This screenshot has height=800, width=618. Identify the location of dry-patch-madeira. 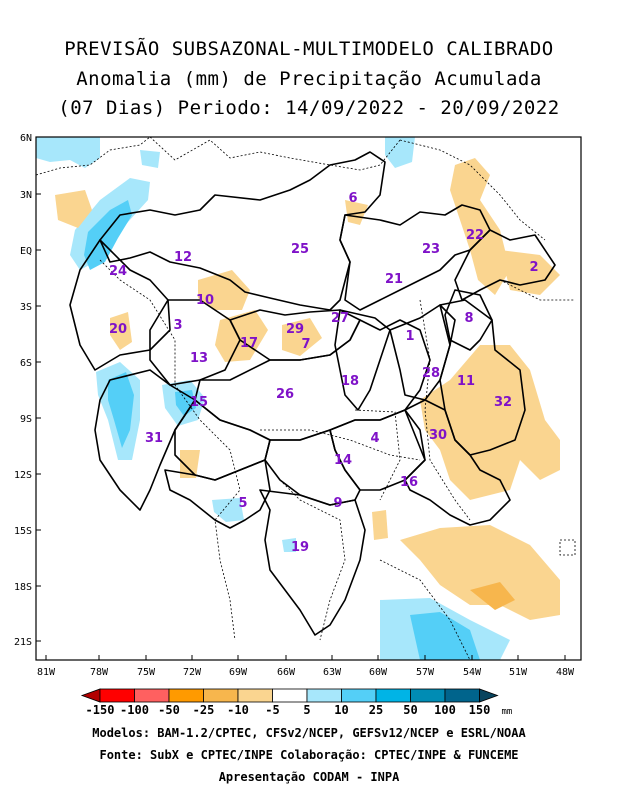
(302, 337).